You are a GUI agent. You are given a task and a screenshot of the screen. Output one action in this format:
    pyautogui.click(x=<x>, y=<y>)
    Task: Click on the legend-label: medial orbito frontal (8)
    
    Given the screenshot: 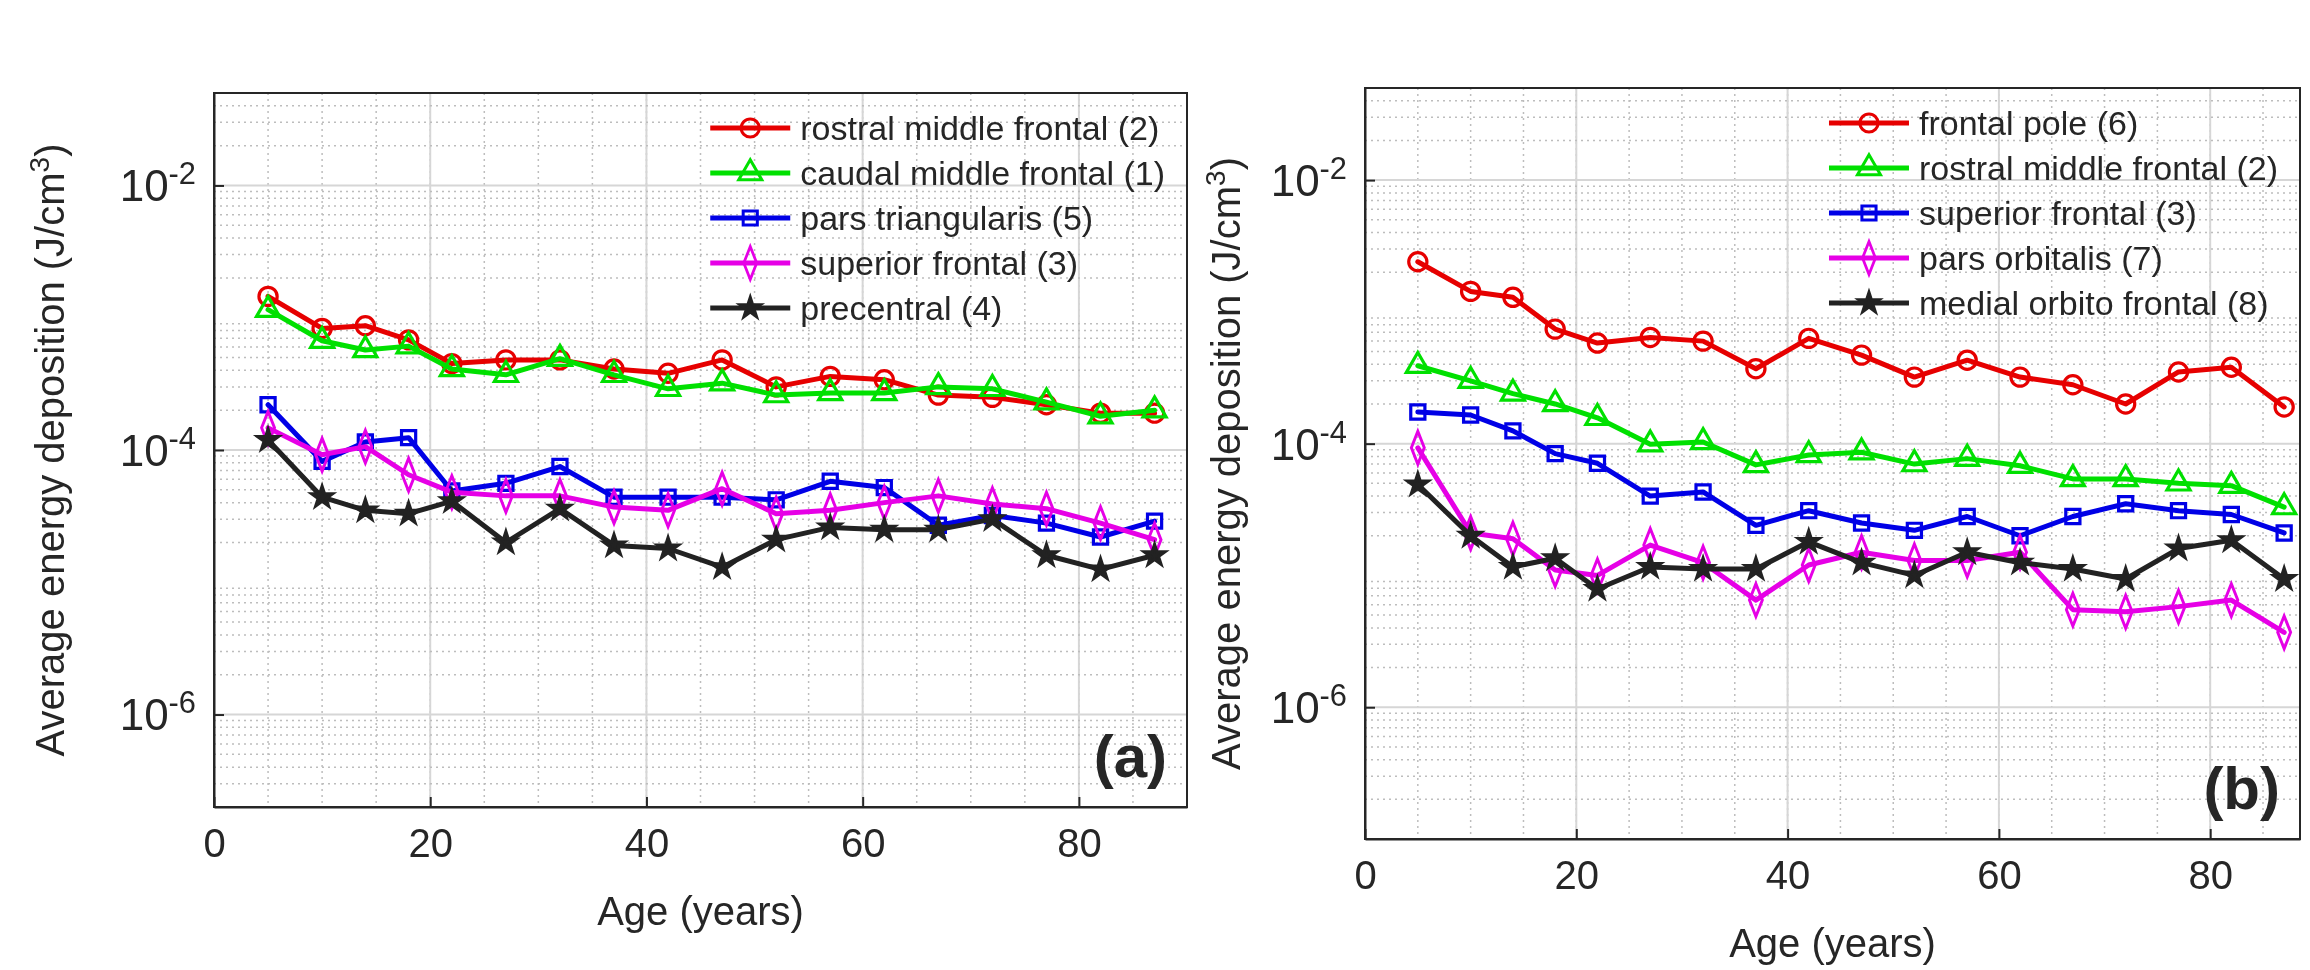 What is the action you would take?
    pyautogui.click(x=2093, y=302)
    